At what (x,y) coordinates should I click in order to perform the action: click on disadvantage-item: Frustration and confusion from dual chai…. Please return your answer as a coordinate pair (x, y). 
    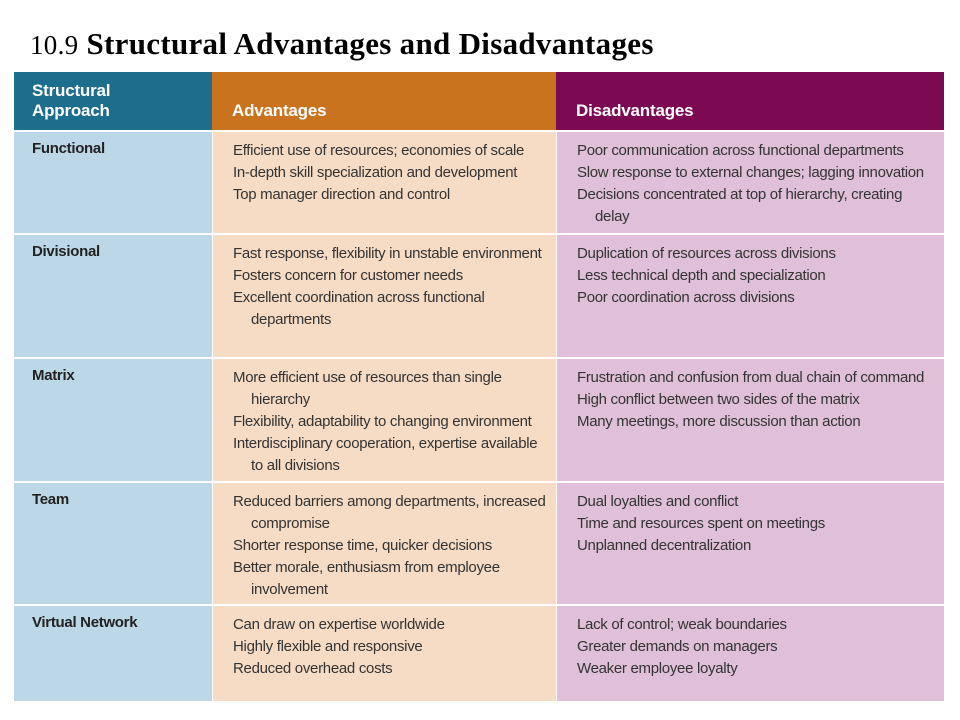
    Looking at the image, I should click on (751, 377).